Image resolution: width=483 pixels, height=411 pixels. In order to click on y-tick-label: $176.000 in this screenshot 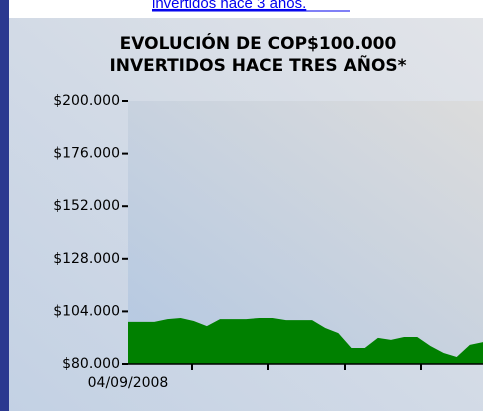, I will do `click(86, 154)`.